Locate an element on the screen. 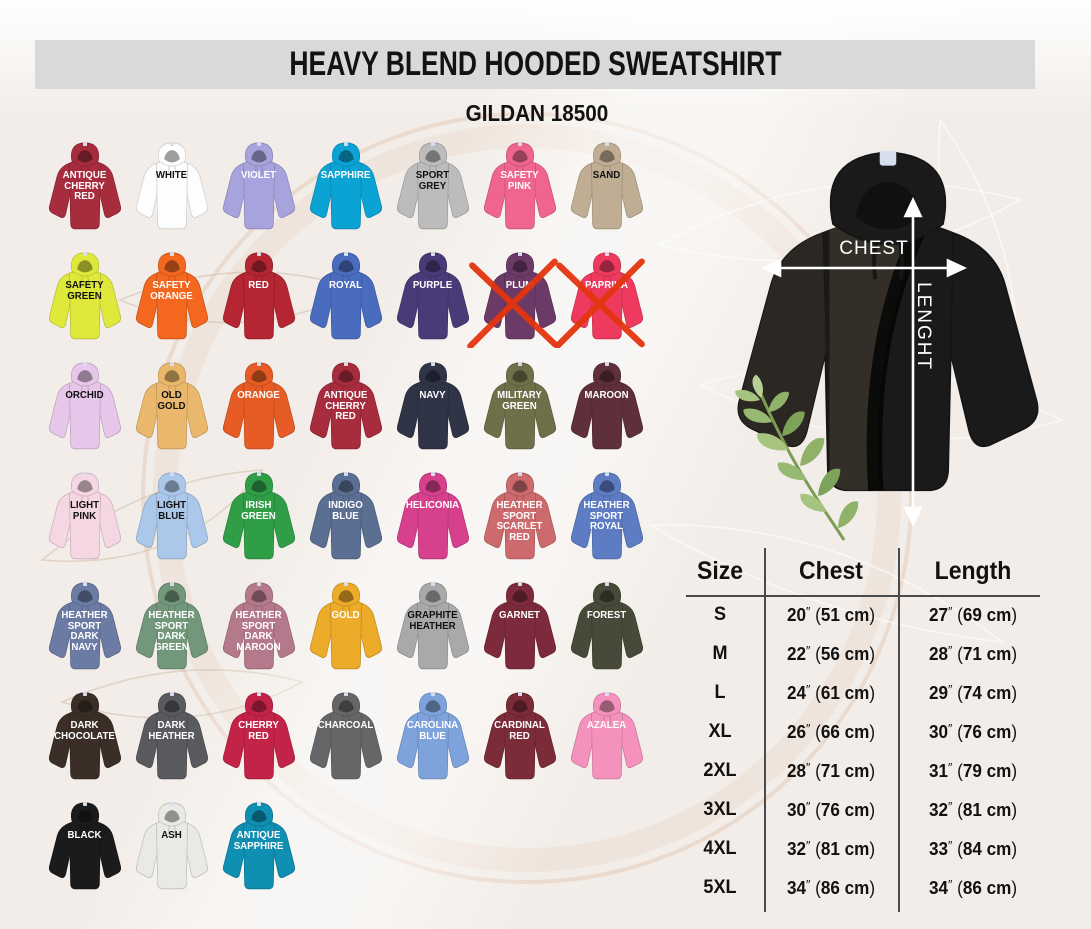  size-row-3XL: 3XL 30″ (76 cm) 32″ (81 cm) is located at coordinates (862, 809).